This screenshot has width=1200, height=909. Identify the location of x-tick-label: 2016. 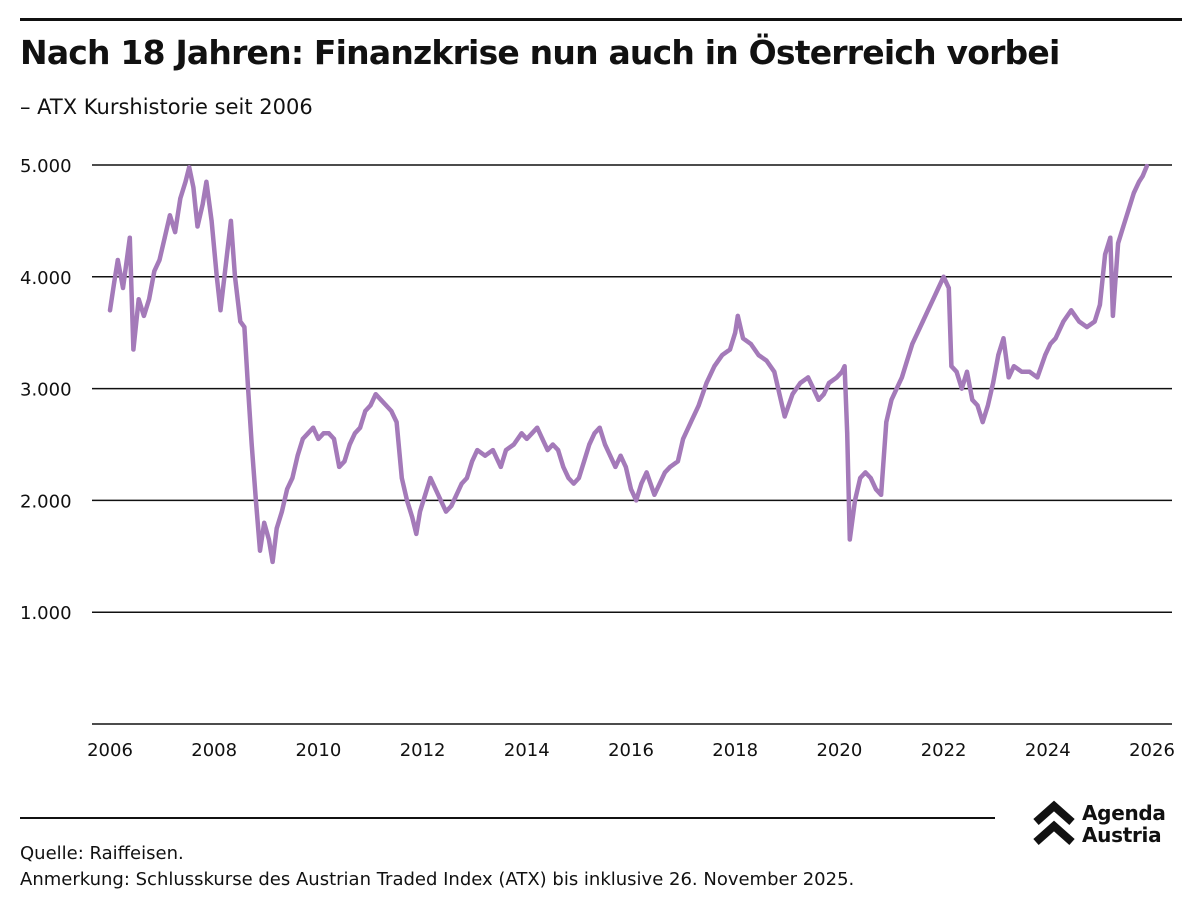
(631, 750).